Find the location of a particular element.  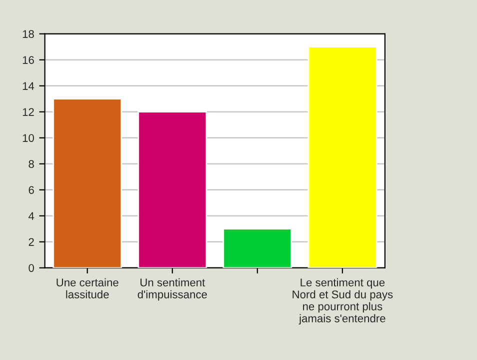

y-tick-label: 2 is located at coordinates (31, 242).